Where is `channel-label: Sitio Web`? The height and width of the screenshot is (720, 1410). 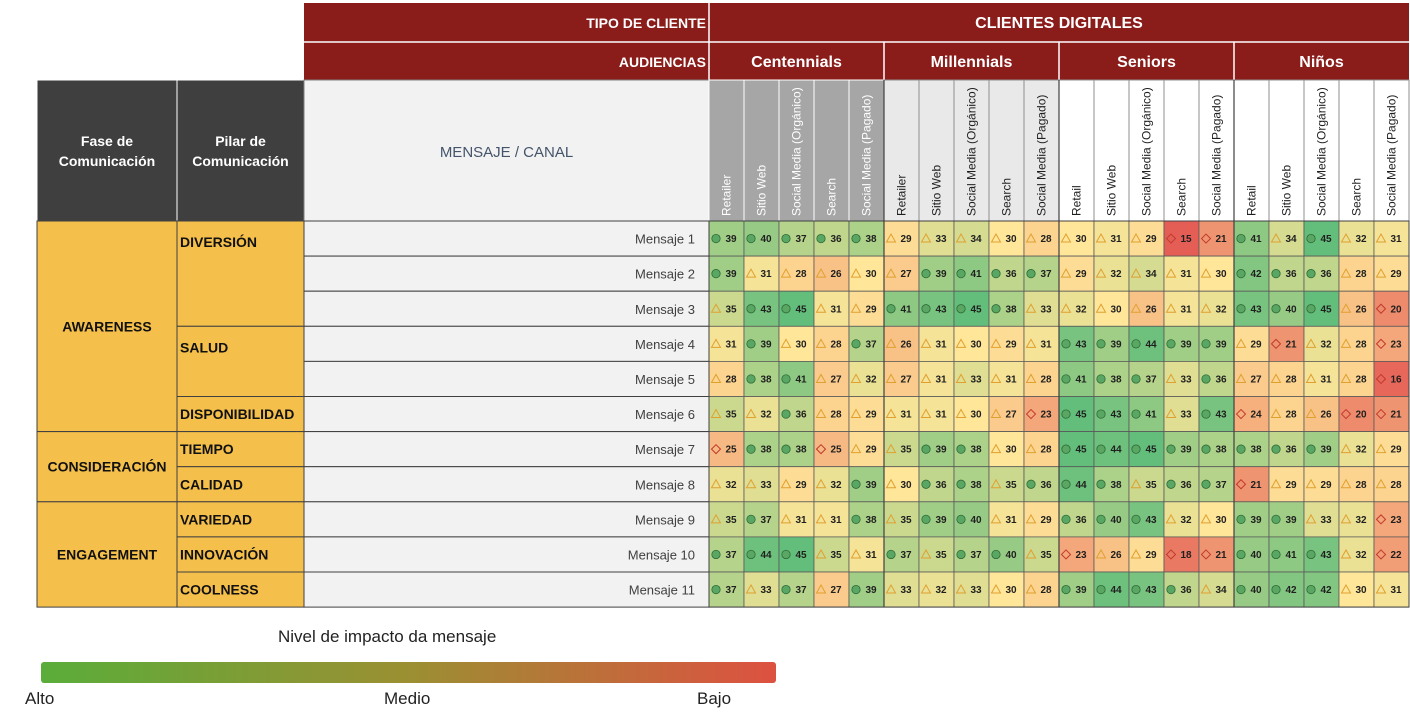 channel-label: Sitio Web is located at coordinates (1112, 190).